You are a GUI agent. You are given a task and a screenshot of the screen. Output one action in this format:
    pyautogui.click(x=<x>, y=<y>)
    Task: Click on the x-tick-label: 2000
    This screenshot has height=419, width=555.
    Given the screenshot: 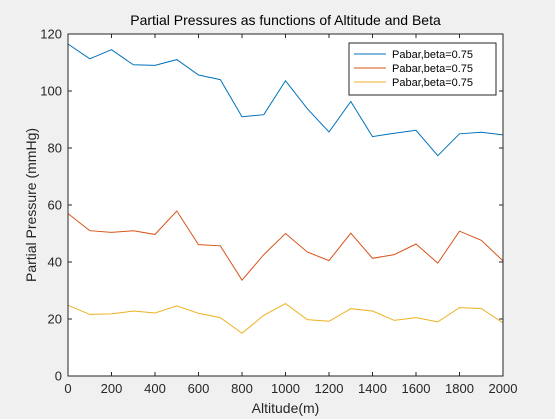 What is the action you would take?
    pyautogui.click(x=503, y=388)
    